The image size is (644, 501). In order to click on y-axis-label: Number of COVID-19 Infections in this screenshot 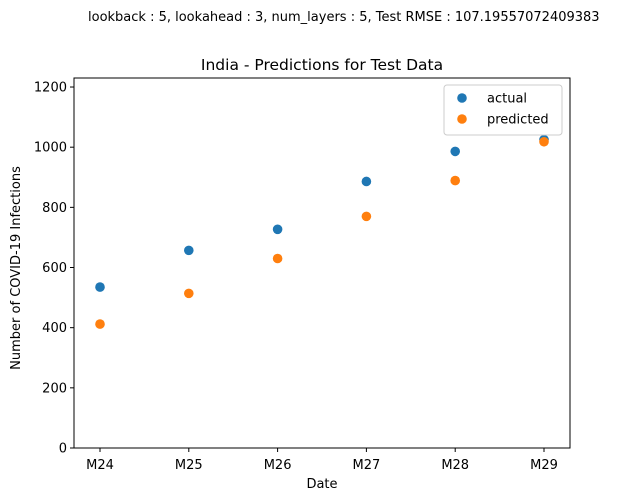, I will do `click(16, 268)`.